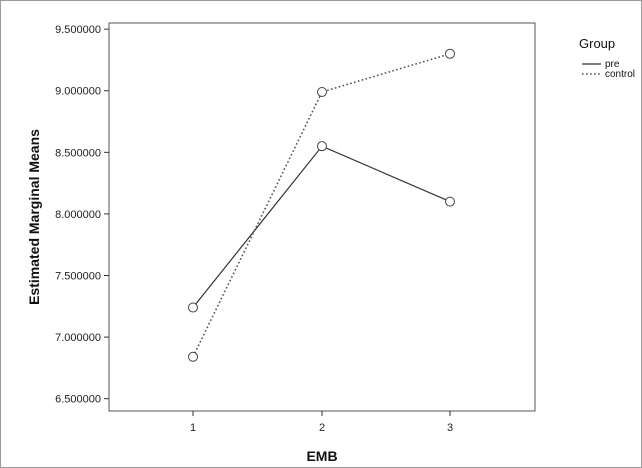 This screenshot has height=468, width=642. Describe the element at coordinates (78, 215) in the screenshot. I see `y-tick-label: 8.000000` at that location.